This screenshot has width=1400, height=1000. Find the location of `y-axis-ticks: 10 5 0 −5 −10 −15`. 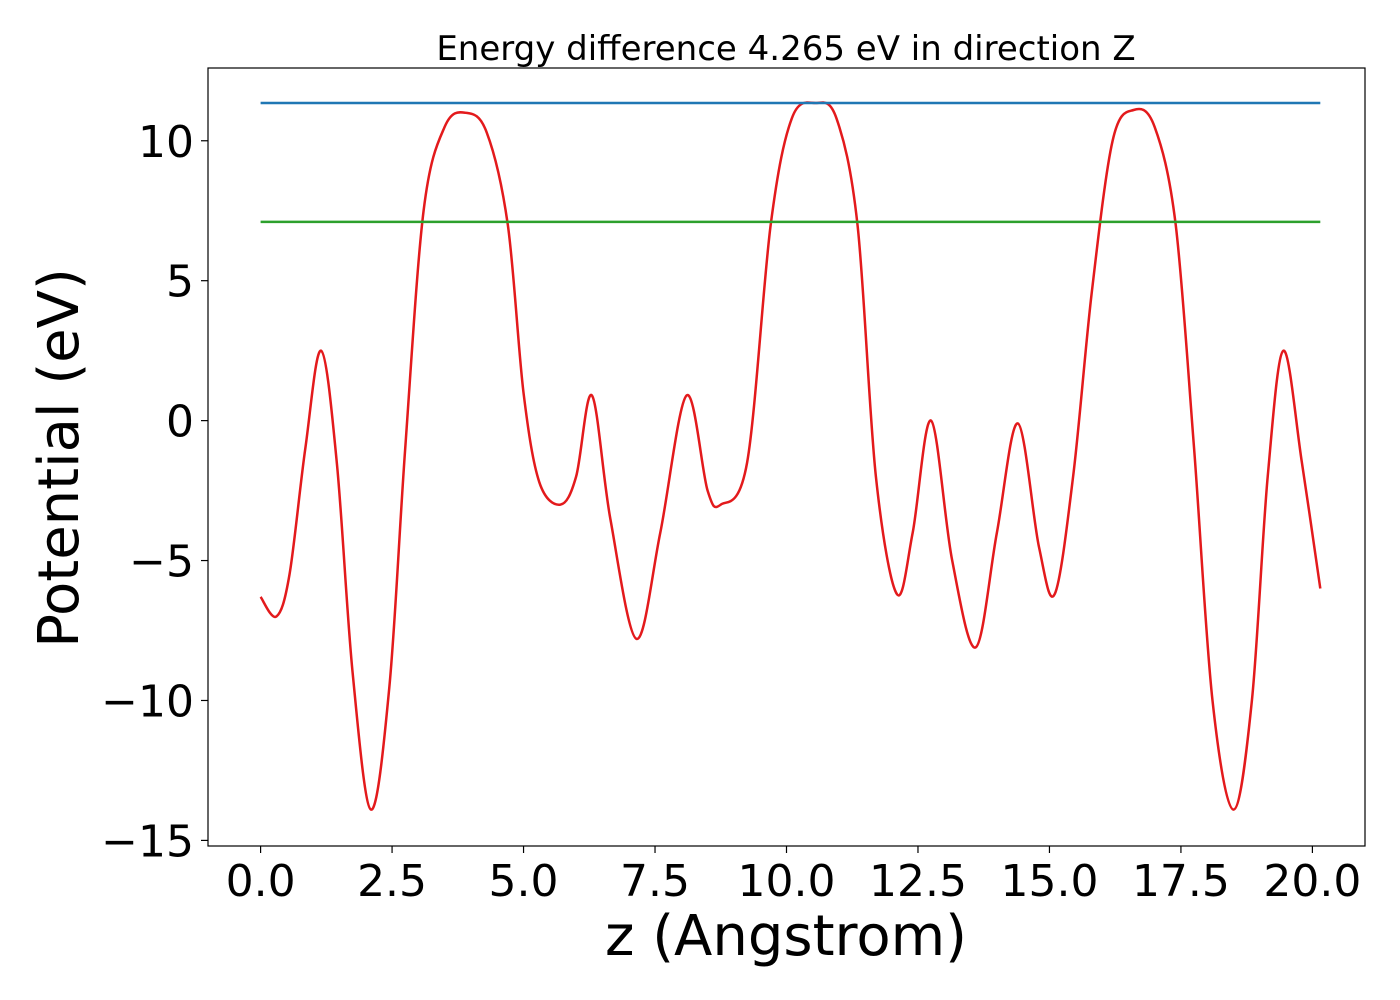

y-axis-ticks: 10 5 0 −5 −10 −15 is located at coordinates (154, 492).